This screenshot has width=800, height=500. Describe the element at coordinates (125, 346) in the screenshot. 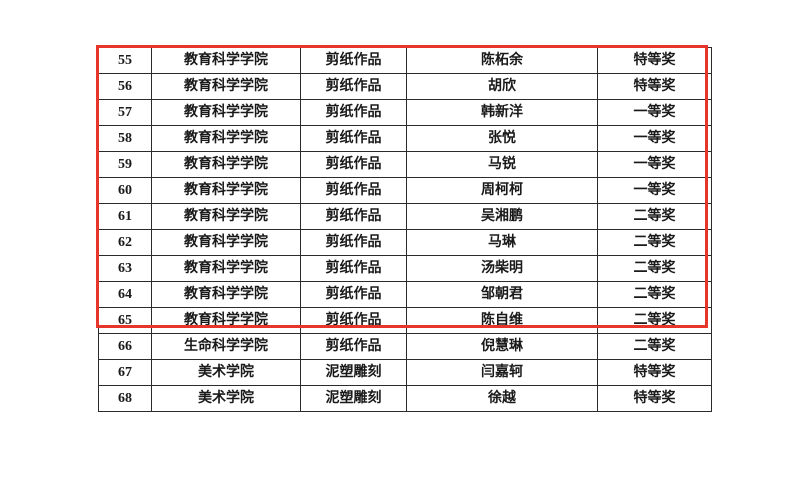

I see `row-number: 66` at that location.